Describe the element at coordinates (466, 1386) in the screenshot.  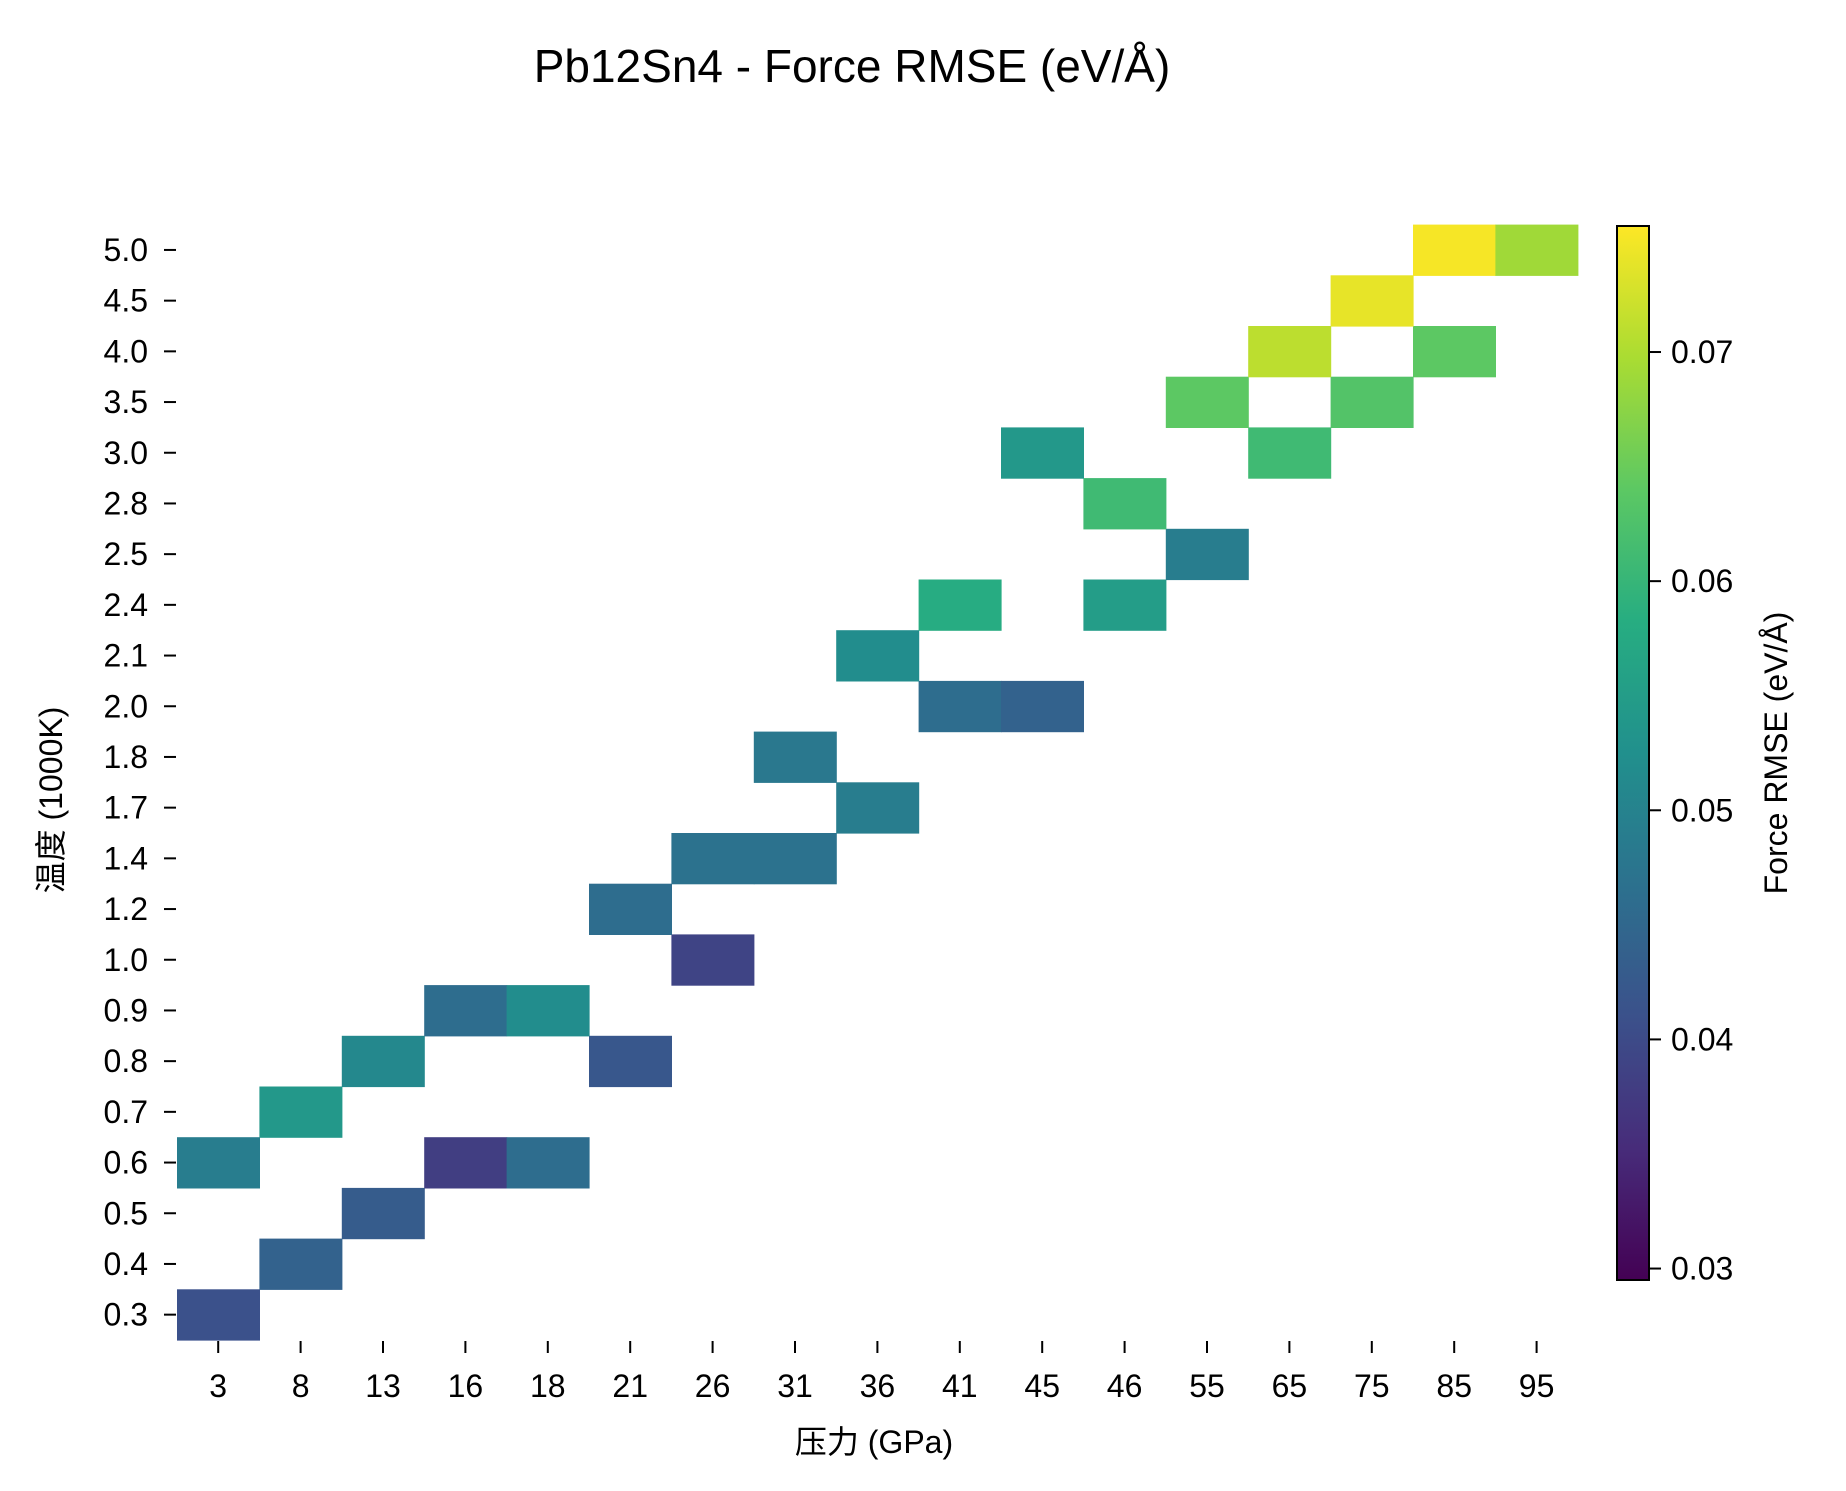
I see `x-tick-label: 16` at that location.